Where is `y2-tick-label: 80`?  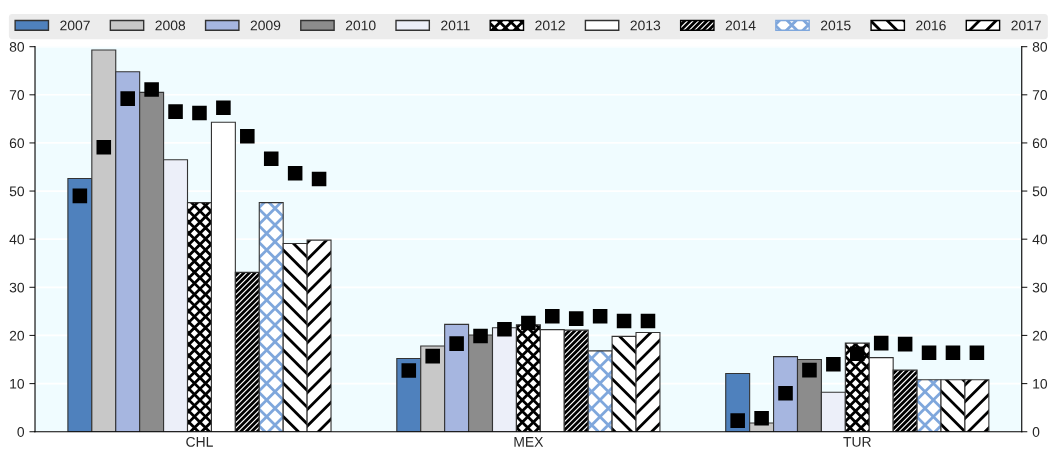
y2-tick-label: 80 is located at coordinates (1040, 46).